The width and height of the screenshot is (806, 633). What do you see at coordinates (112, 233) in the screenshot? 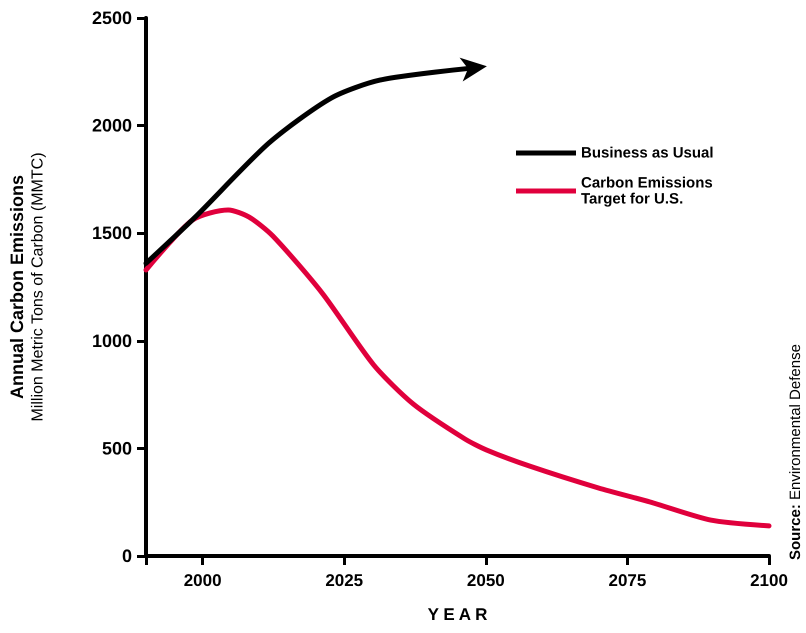
I see `y-tick-label: 1500` at bounding box center [112, 233].